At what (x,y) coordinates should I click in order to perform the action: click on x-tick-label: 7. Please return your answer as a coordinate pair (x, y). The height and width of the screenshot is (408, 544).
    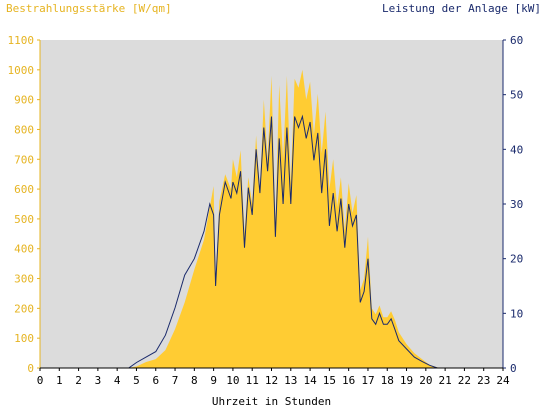
    Looking at the image, I should click on (175, 380).